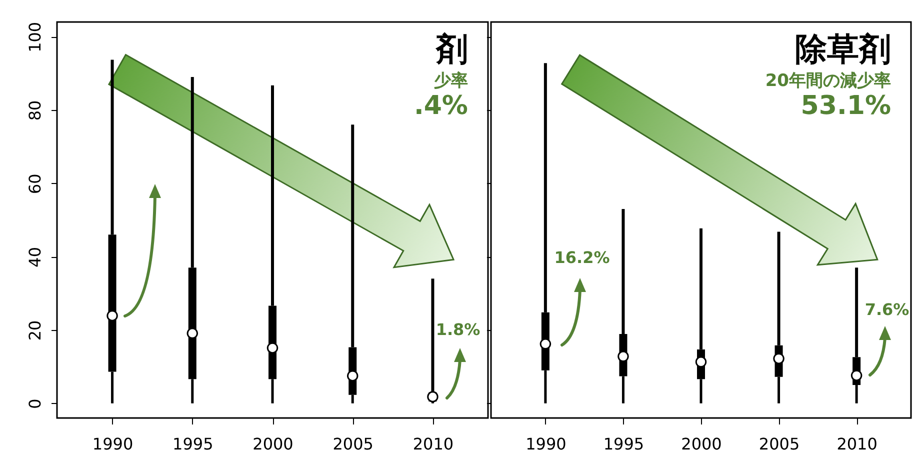 The image size is (916, 467). I want to click on y-tick-label: 40, so click(35, 257).